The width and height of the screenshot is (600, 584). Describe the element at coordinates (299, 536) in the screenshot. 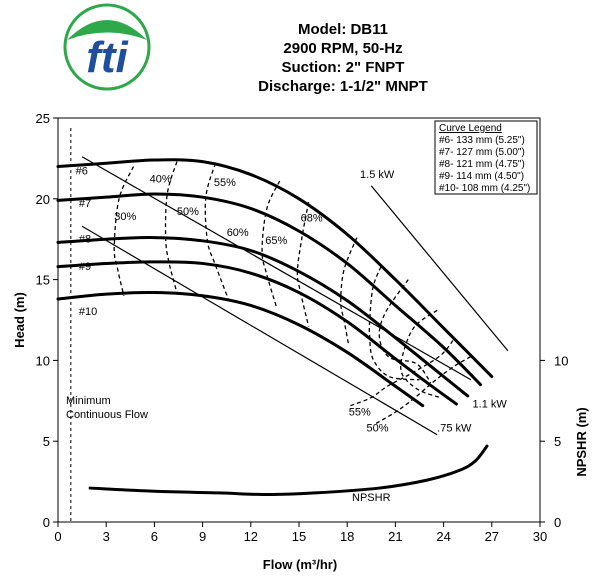

I see `x-tick-label: 15` at that location.